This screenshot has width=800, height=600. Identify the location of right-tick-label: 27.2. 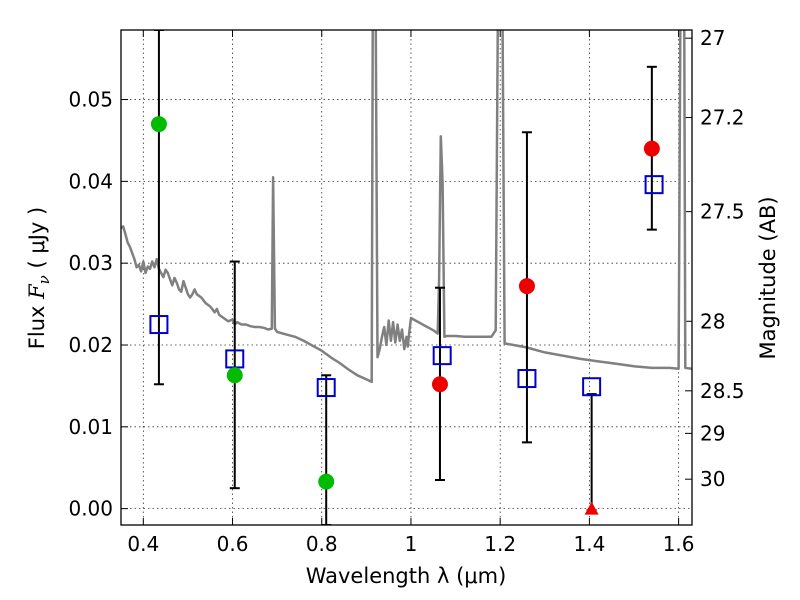
(722, 118).